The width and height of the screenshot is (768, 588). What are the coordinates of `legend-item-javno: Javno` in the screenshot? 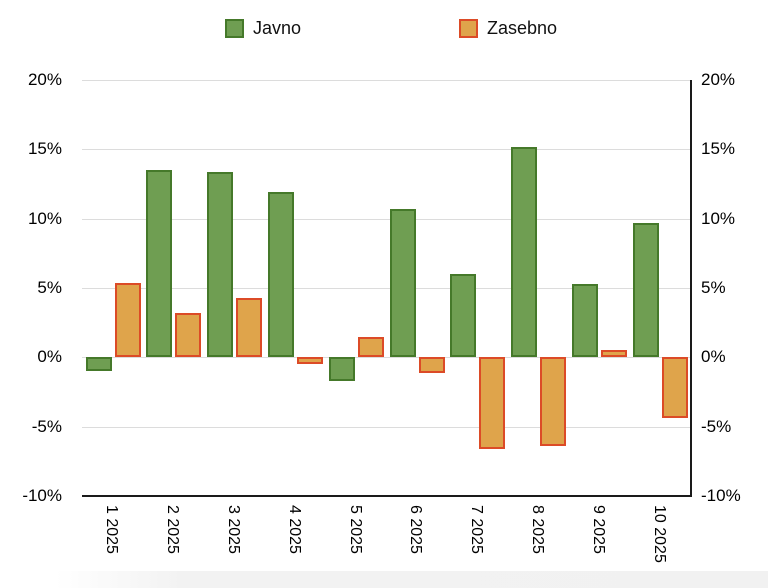 It's located at (263, 28).